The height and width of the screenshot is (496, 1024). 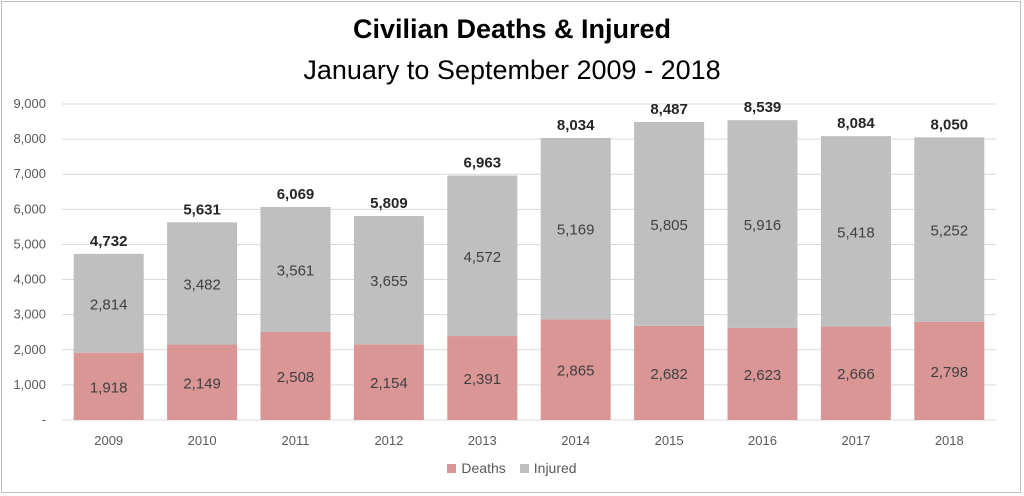 I want to click on total-label: 5,809, so click(x=389, y=203).